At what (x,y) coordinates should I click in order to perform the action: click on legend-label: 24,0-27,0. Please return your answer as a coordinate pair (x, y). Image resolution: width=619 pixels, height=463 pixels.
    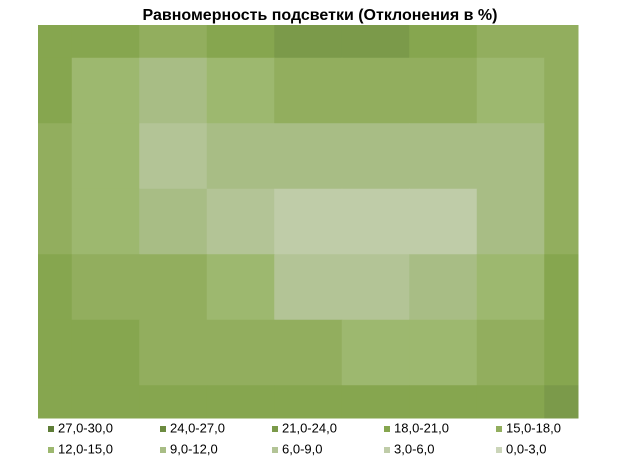
    Looking at the image, I should click on (197, 427).